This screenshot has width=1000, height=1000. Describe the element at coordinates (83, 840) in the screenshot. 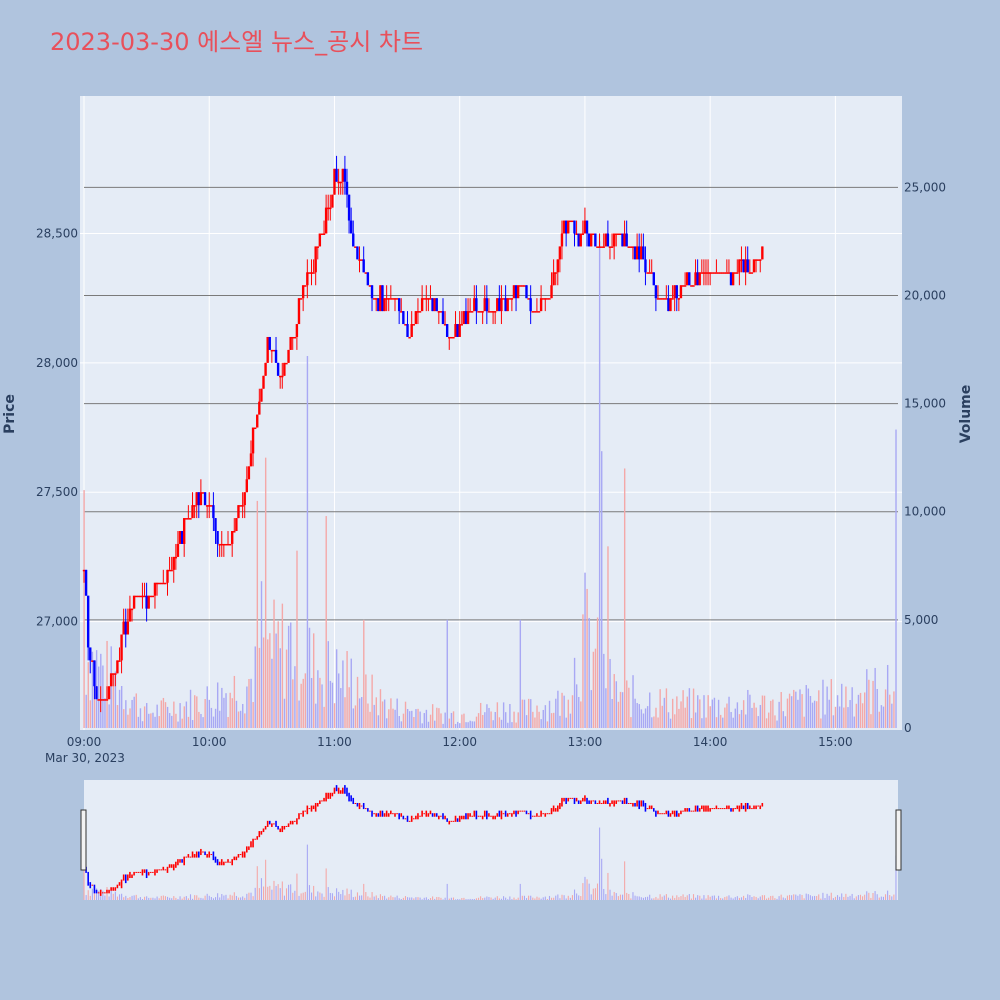

I see `range-slider-left-handle` at that location.